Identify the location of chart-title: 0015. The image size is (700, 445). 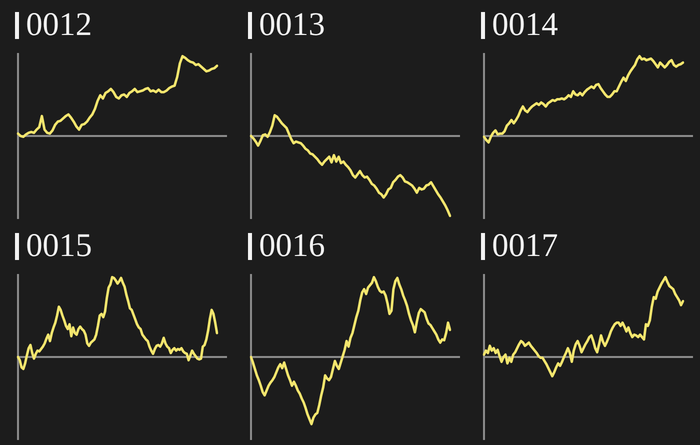
(59, 246).